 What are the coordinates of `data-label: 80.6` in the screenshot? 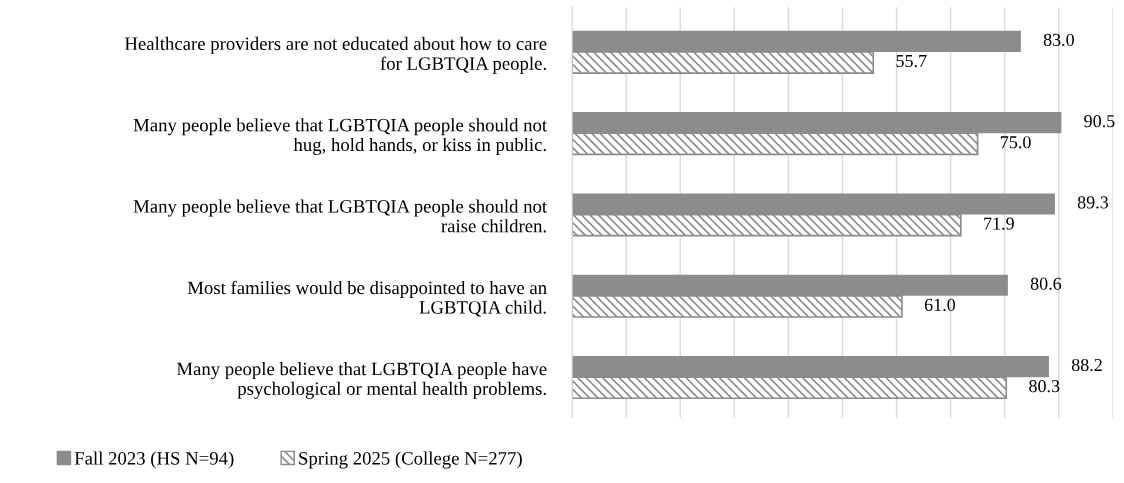 It's located at (1046, 283).